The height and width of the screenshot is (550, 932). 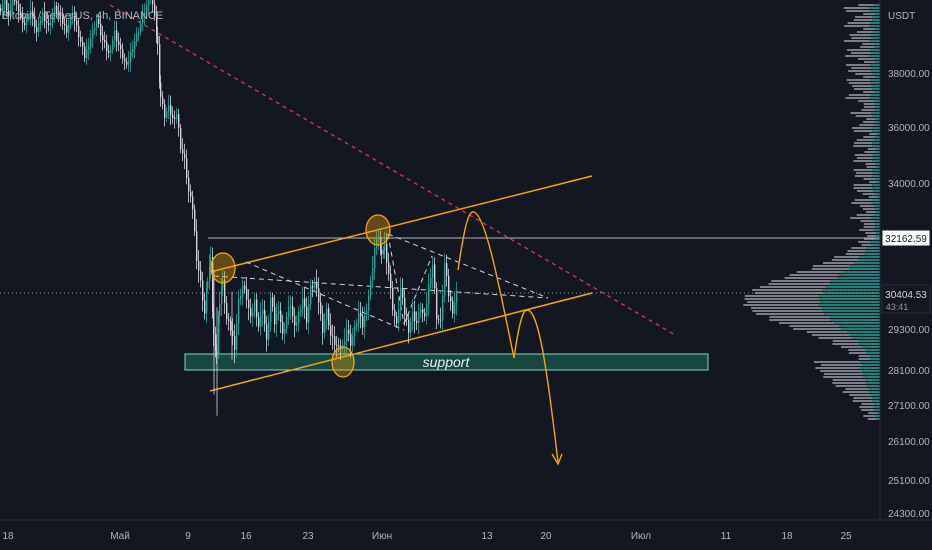 What do you see at coordinates (909, 442) in the screenshot?
I see `y-tick-label: 26100.00` at bounding box center [909, 442].